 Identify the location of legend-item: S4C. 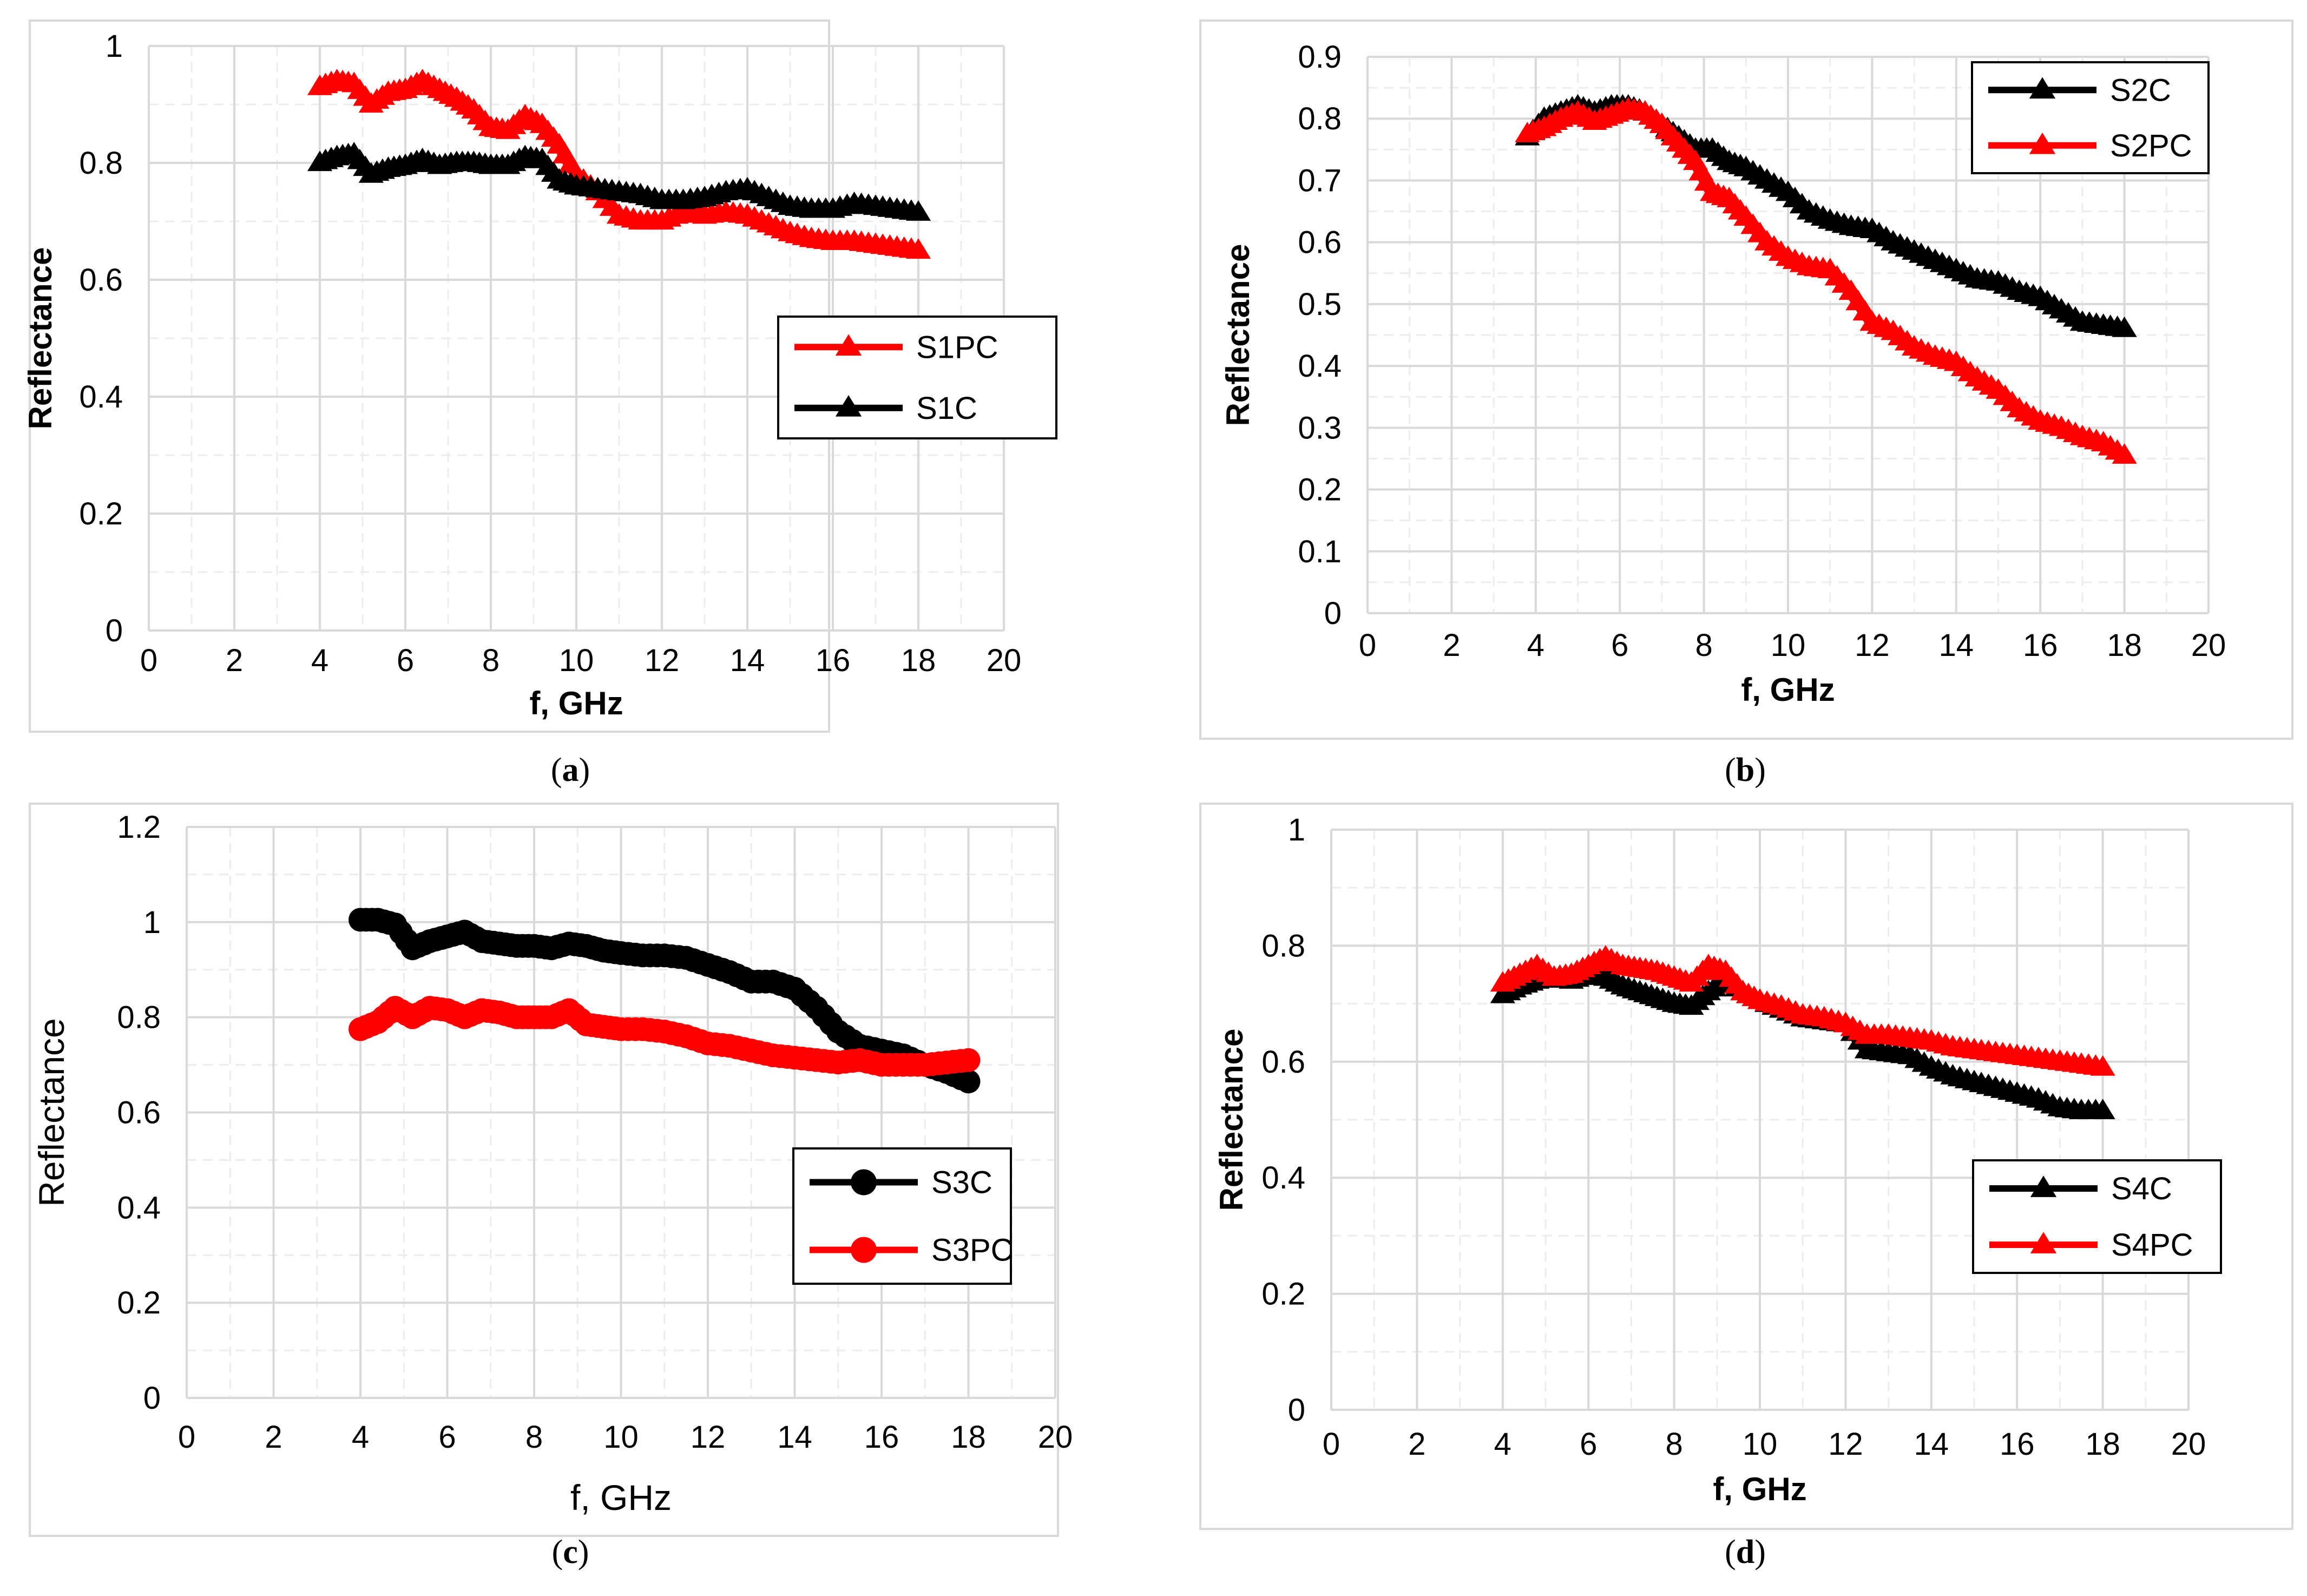
(2080, 1189).